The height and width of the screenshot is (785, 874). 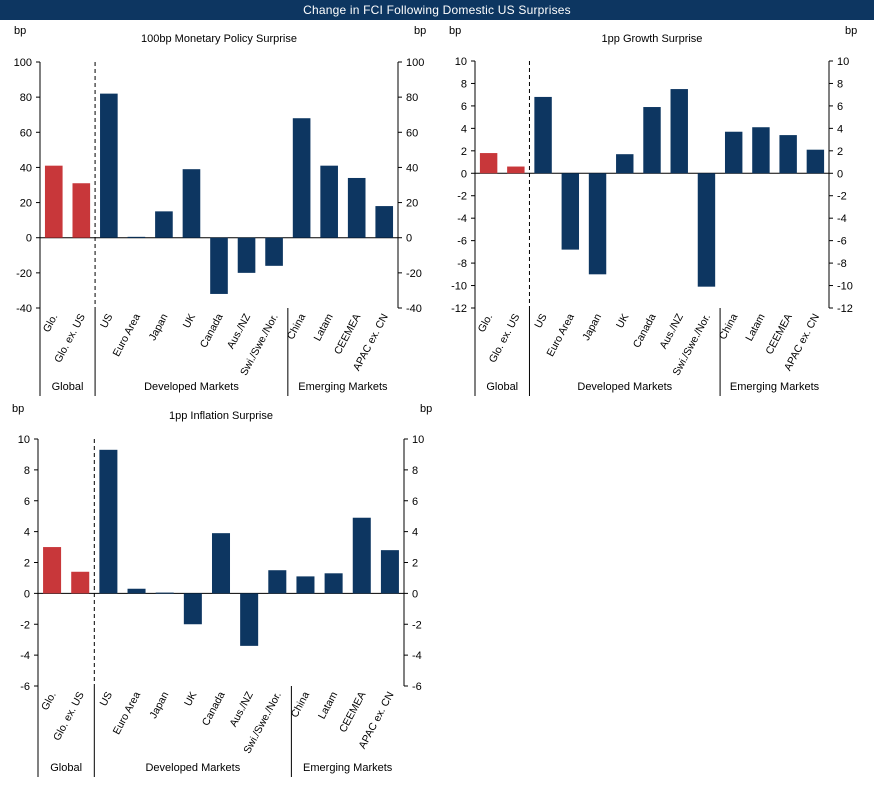 I want to click on chart-title: 1pp Inflation Surprise, so click(x=221, y=416).